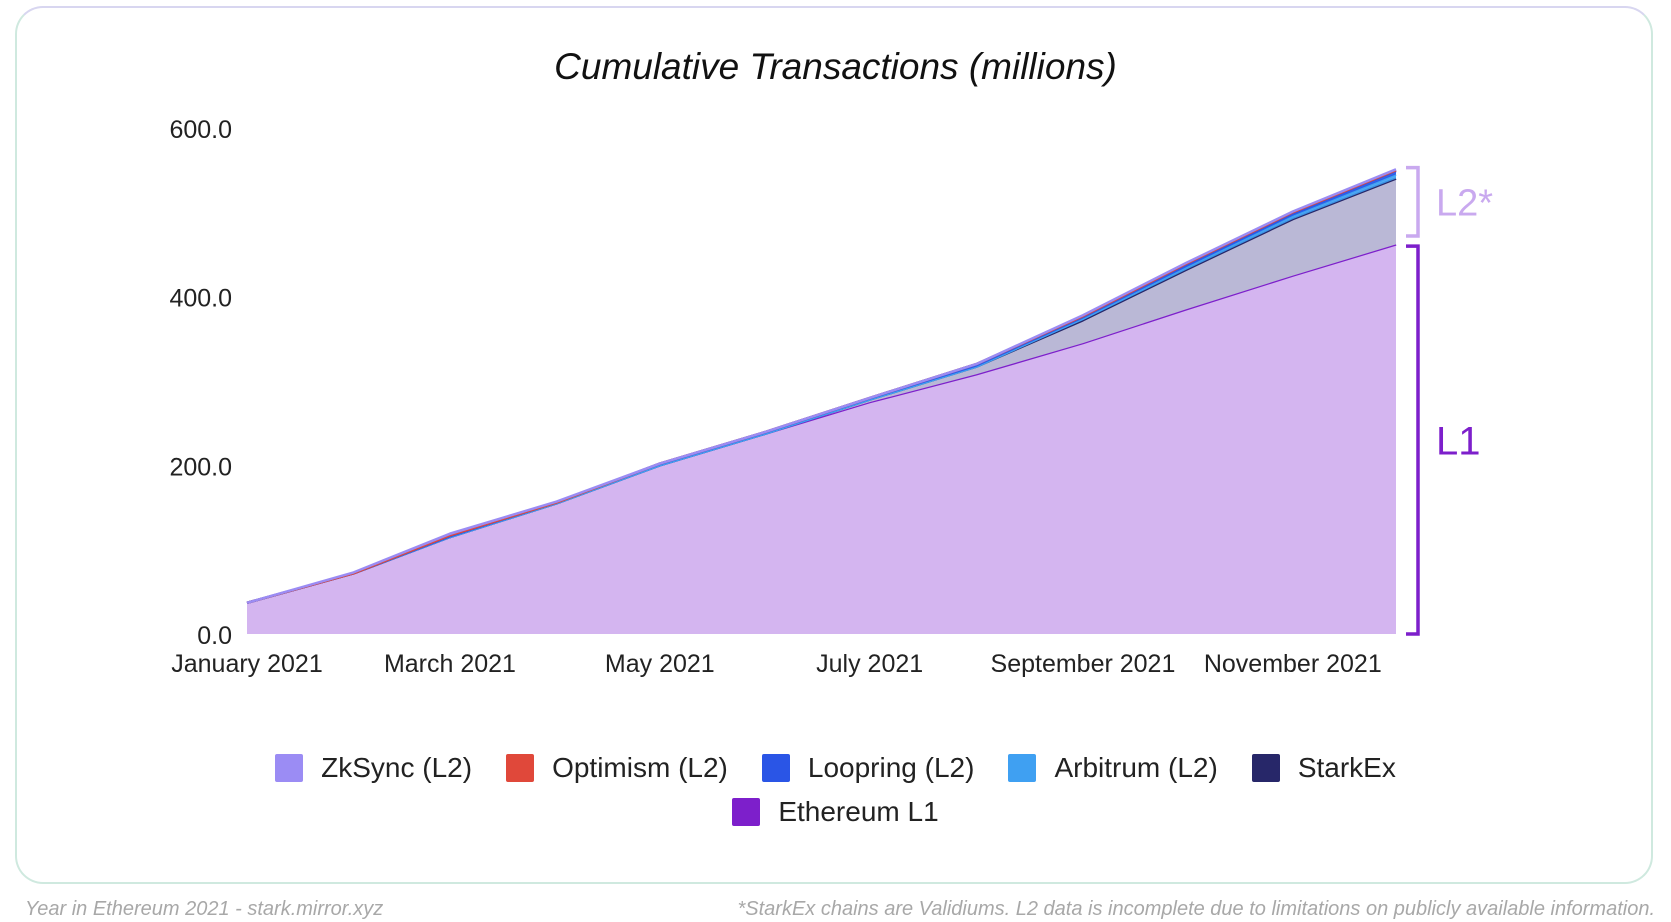 The image size is (1671, 922). Describe the element at coordinates (1083, 664) in the screenshot. I see `x-tick-label: September 2021` at that location.